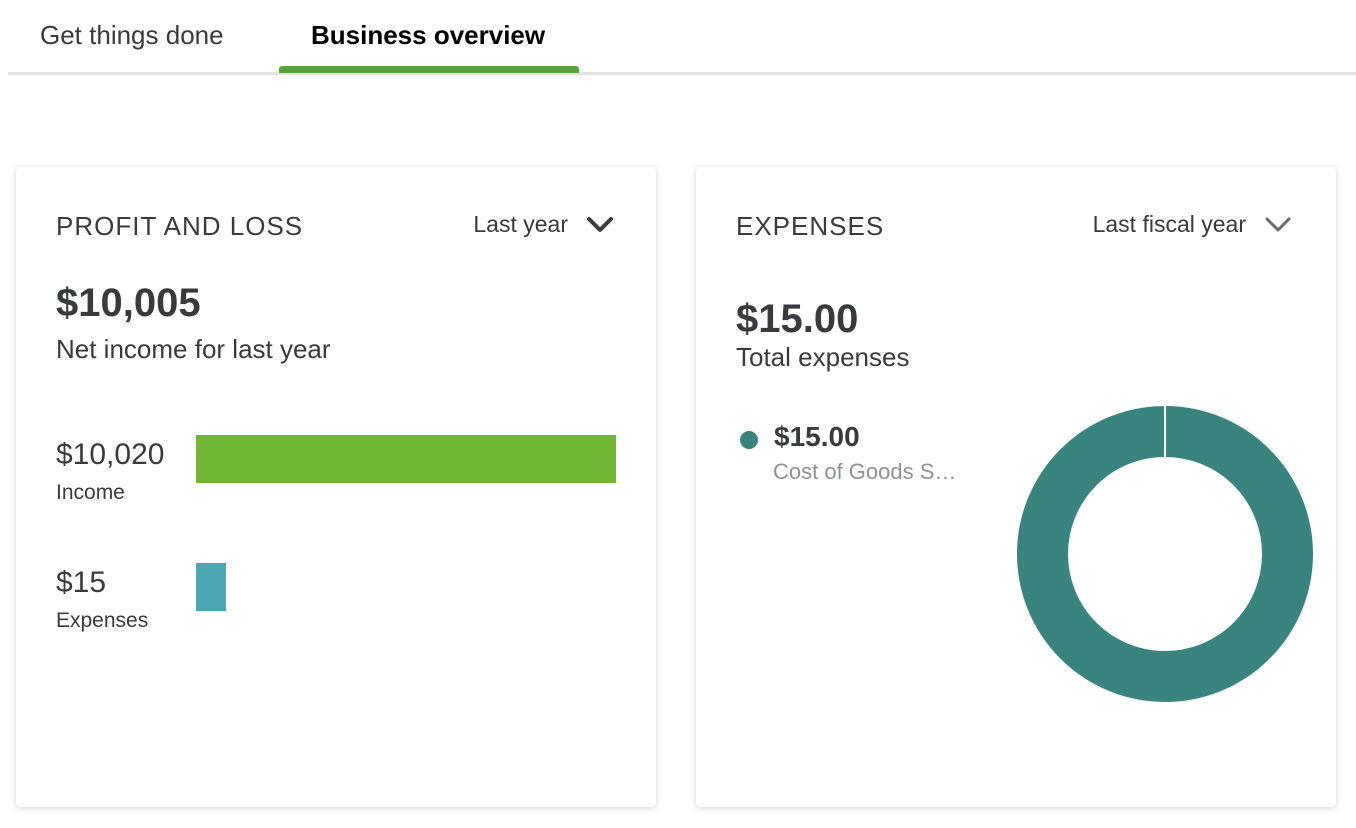 The image size is (1356, 828). Describe the element at coordinates (110, 454) in the screenshot. I see `income-amount: $10,020` at that location.